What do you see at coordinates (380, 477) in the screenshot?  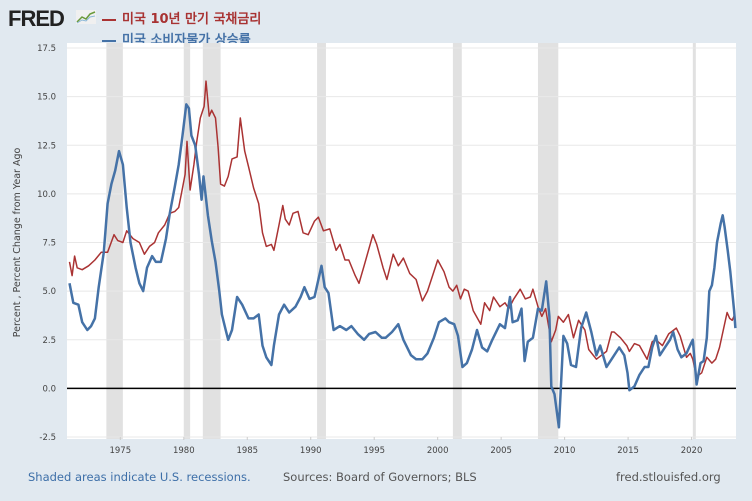 I see `sources-note: Sources: Board of Governors; BLS` at bounding box center [380, 477].